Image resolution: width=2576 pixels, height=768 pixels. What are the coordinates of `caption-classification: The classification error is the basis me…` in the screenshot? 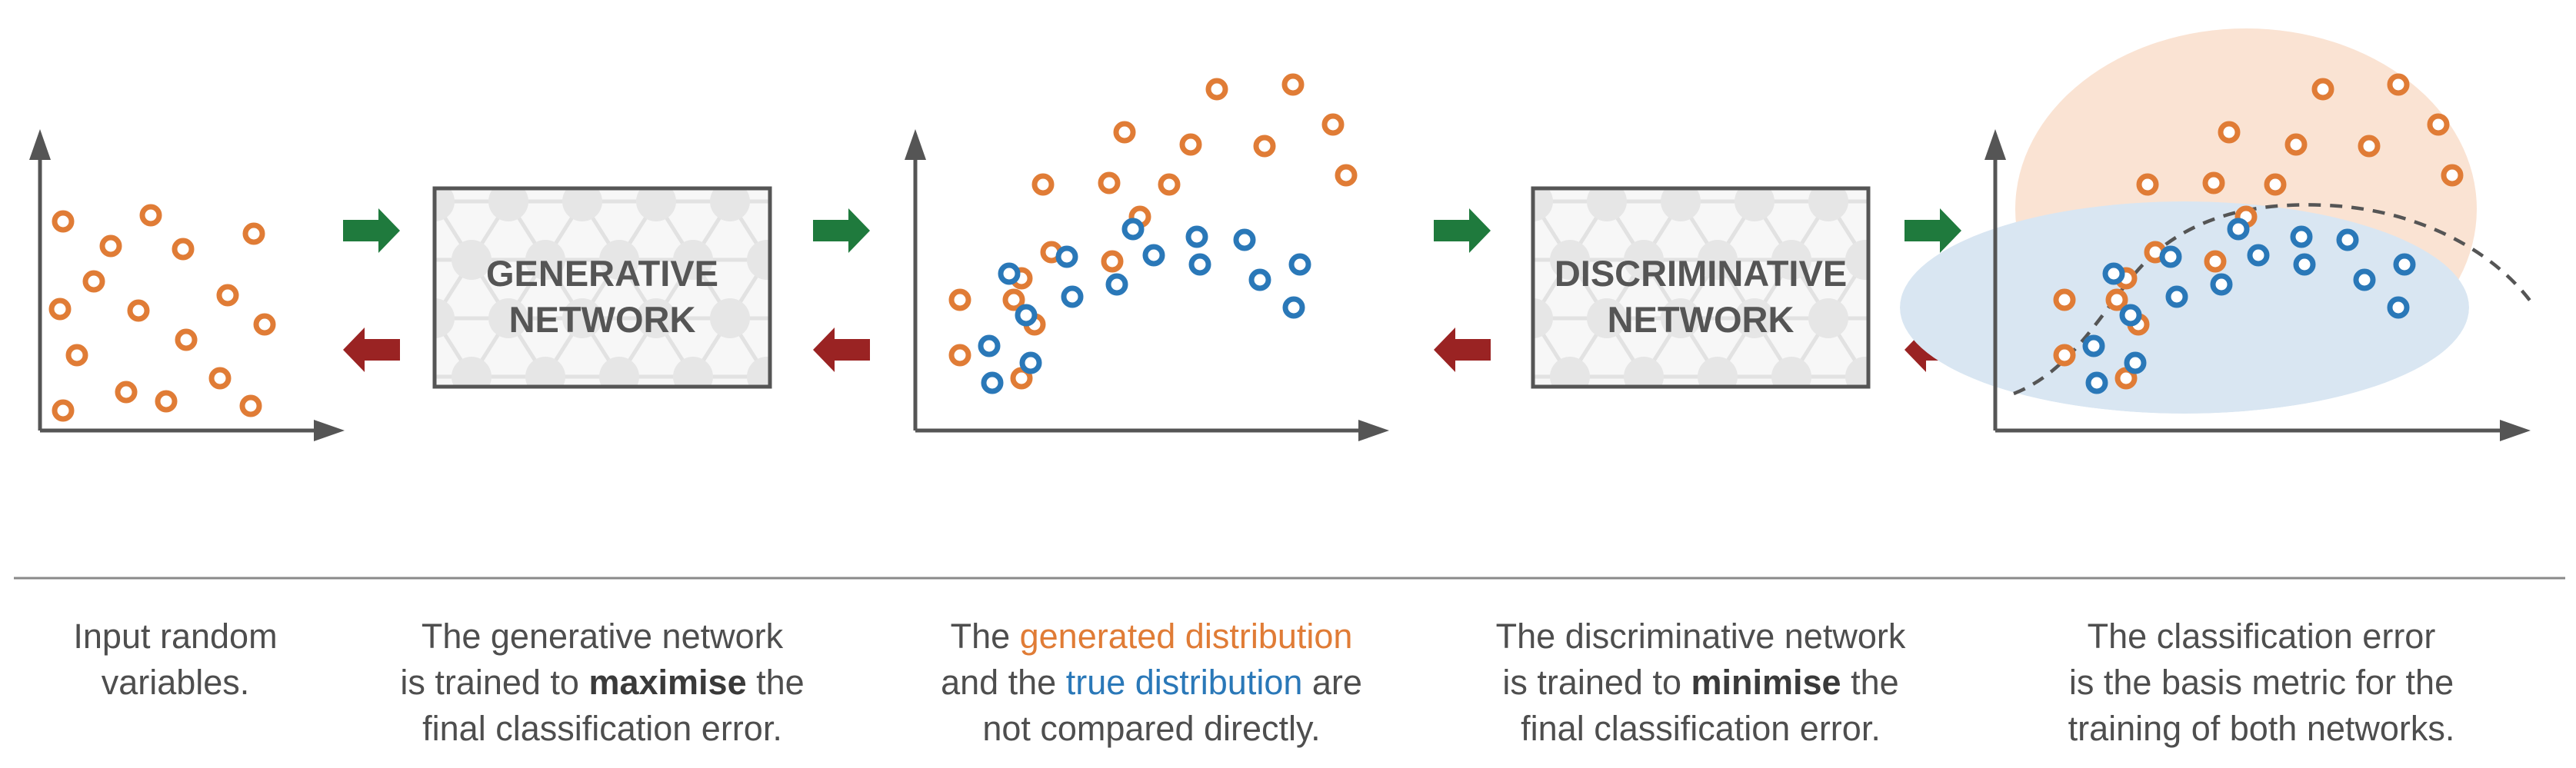 It's located at (2261, 682).